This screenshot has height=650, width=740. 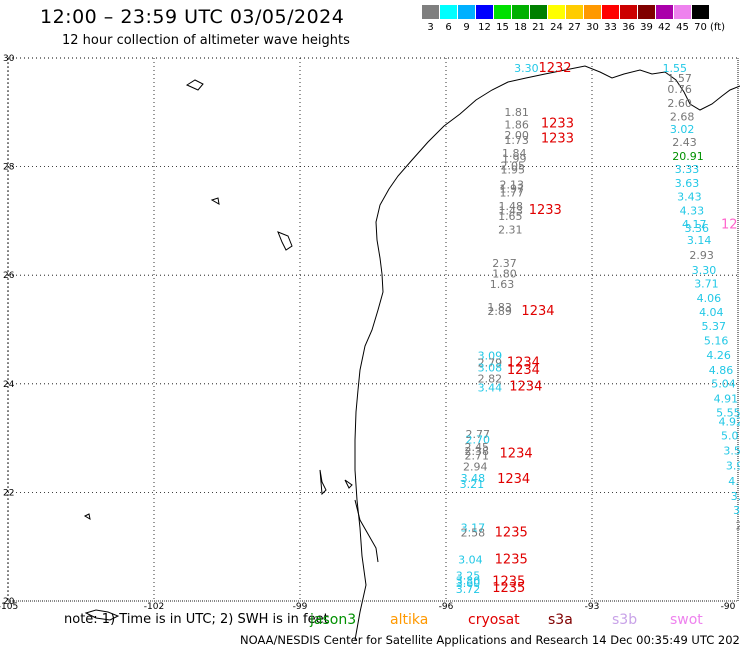 What do you see at coordinates (366, 531) in the screenshot?
I see `yucatan-coastline` at bounding box center [366, 531].